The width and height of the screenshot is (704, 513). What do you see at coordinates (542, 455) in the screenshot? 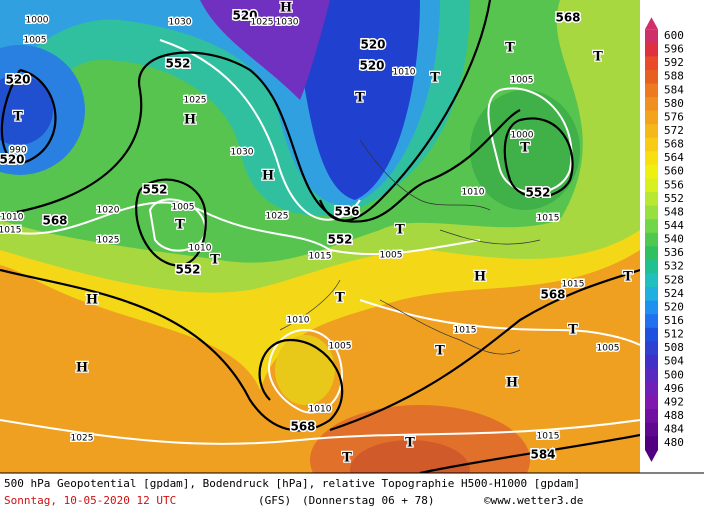
I see `contour-label: 584` at bounding box center [542, 455].